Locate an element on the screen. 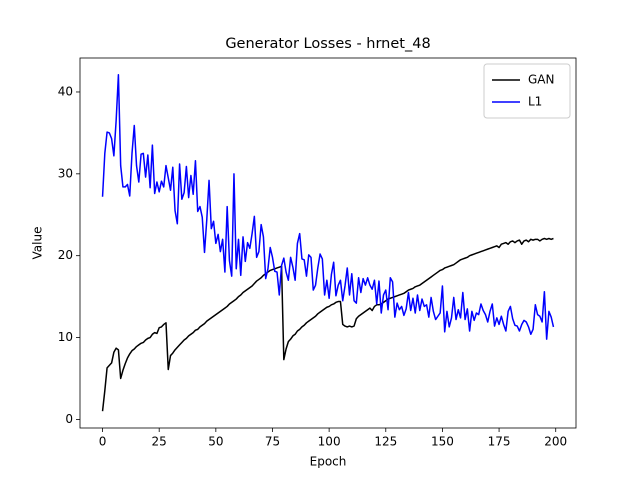  y-tick-label: 20 is located at coordinates (65, 255).